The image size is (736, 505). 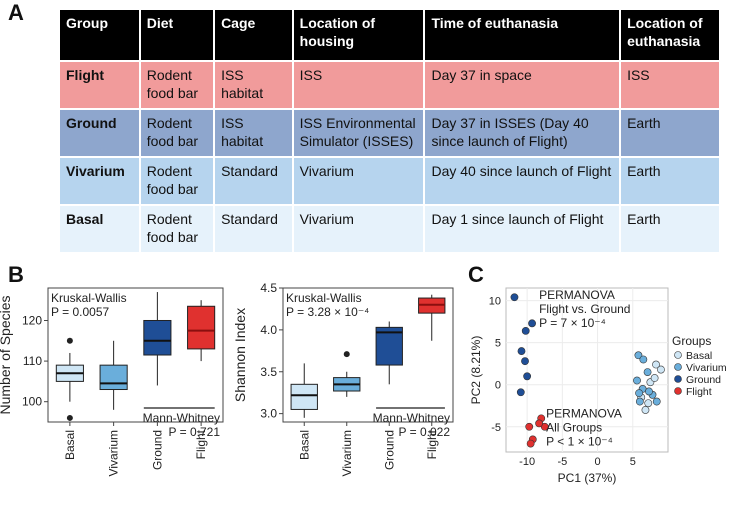 What do you see at coordinates (411, 418) in the screenshot?
I see `mann-whitney-title: Mann-Whitney` at bounding box center [411, 418].